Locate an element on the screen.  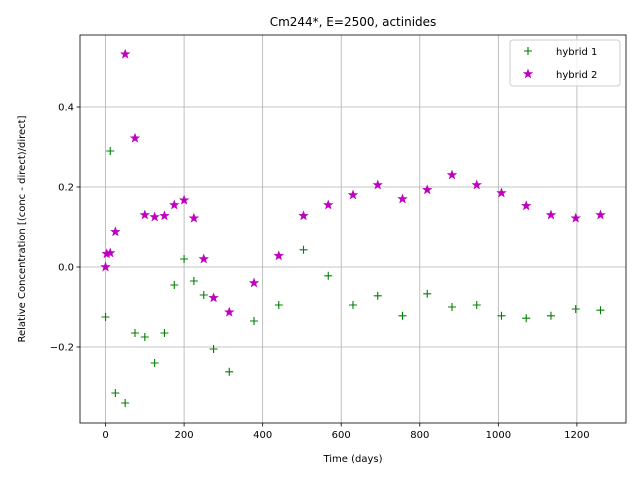
legend-label-hybrid-2: hybrid 2 is located at coordinates (576, 75).